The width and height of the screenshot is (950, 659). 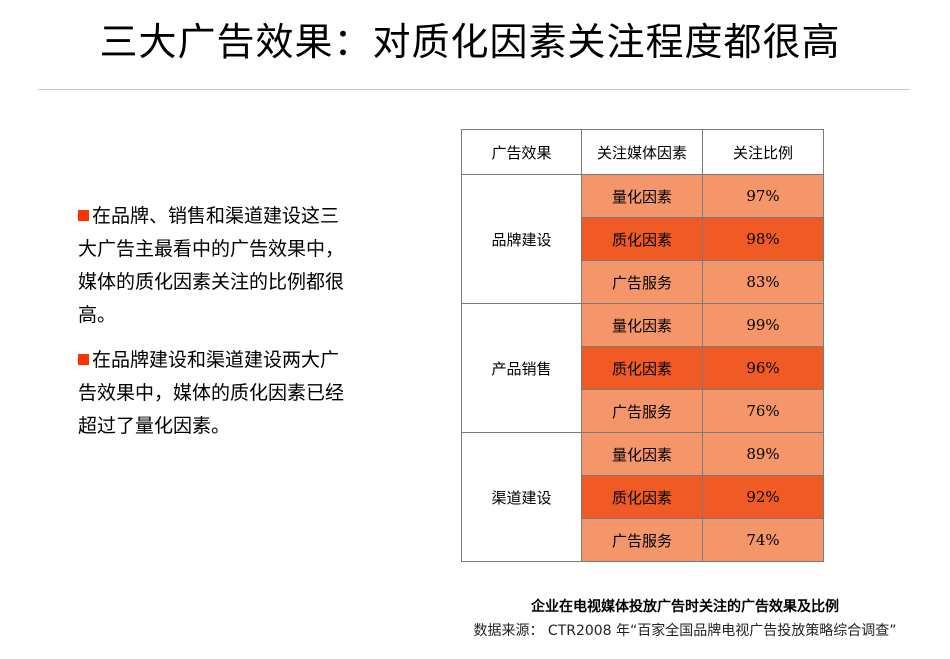 I want to click on table-header-row: 广告效果 关注媒体因素 关注比例, so click(x=642, y=152).